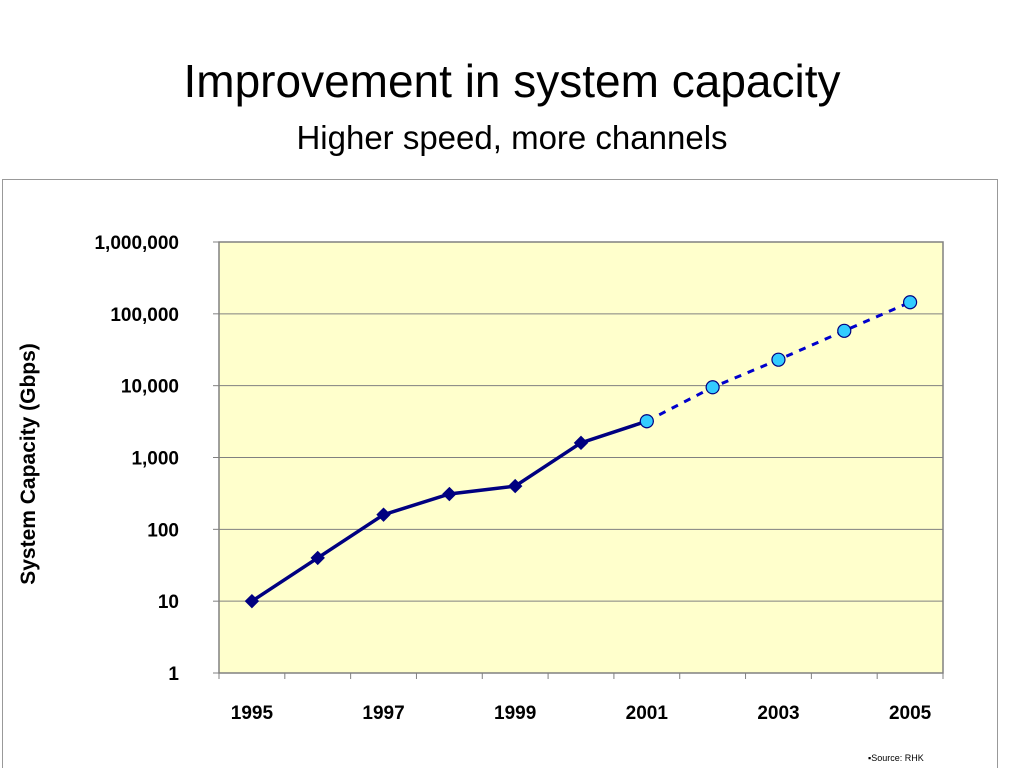 This screenshot has width=1024, height=769. I want to click on x-tick-label: 1997, so click(383, 713).